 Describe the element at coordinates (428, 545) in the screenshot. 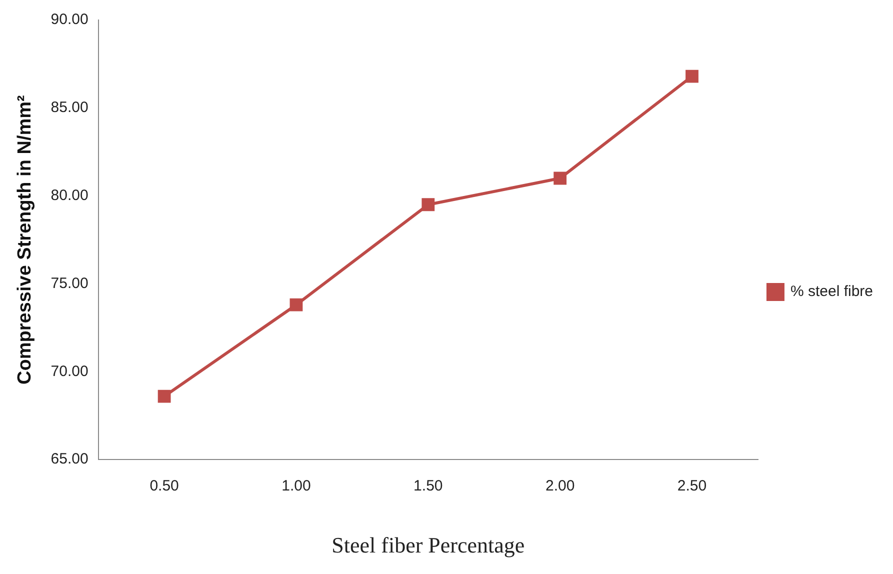

I see `x-axis-title: Steel fiber Percentage` at that location.